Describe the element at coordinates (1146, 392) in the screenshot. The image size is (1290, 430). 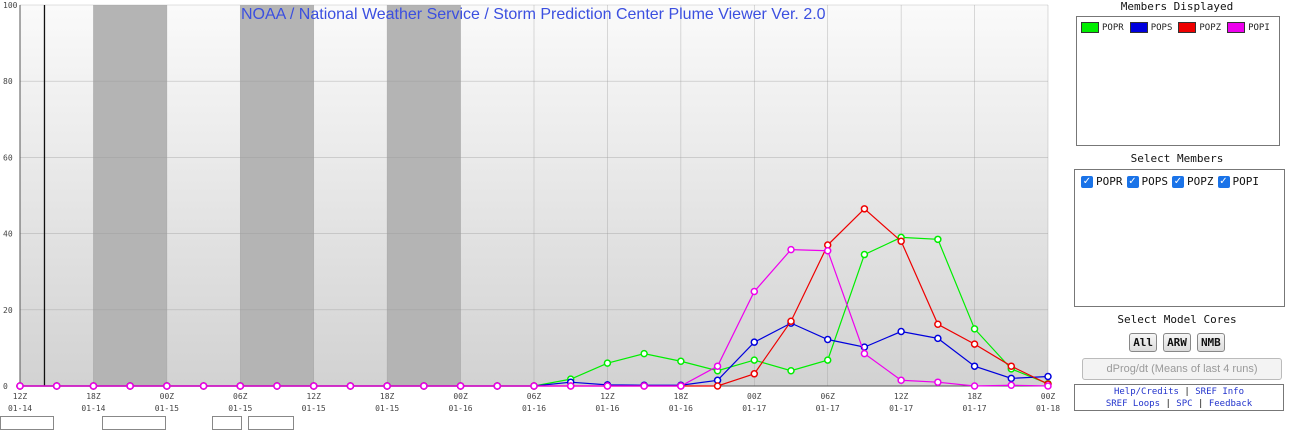
I see `help-credits-link: Help/Credits` at that location.